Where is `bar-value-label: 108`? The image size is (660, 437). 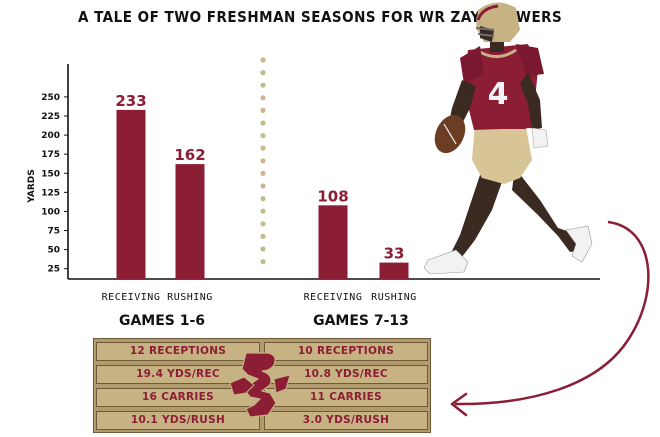 bar-value-label: 108 is located at coordinates (332, 196).